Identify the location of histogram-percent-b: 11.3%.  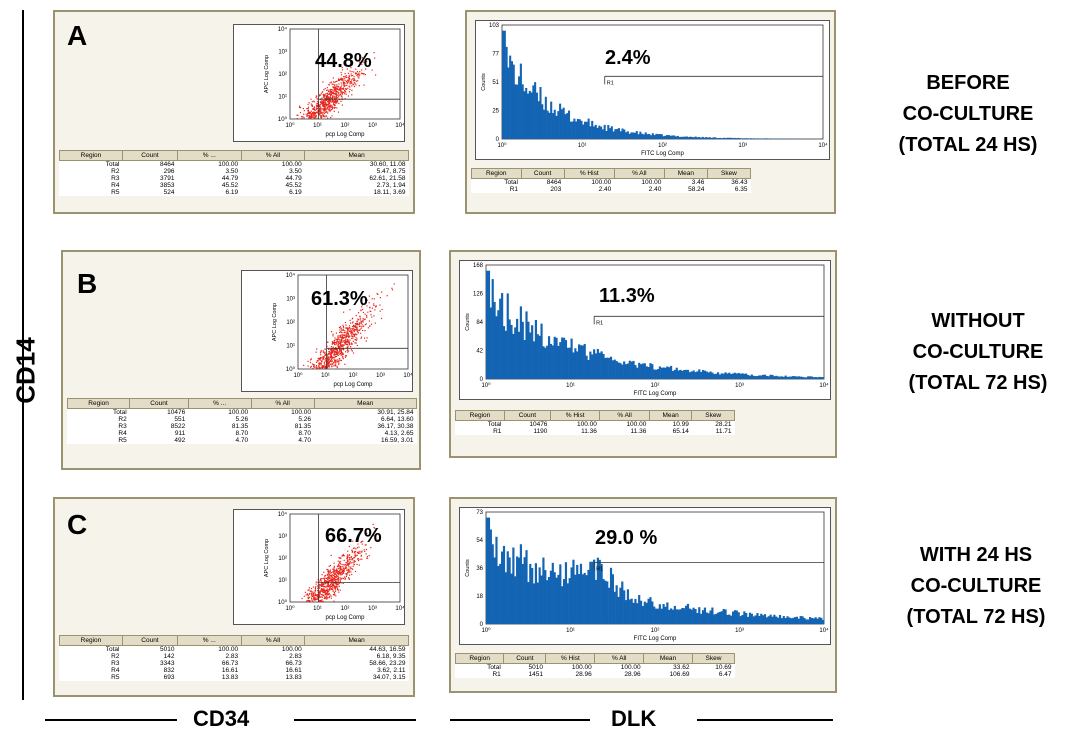
(627, 296).